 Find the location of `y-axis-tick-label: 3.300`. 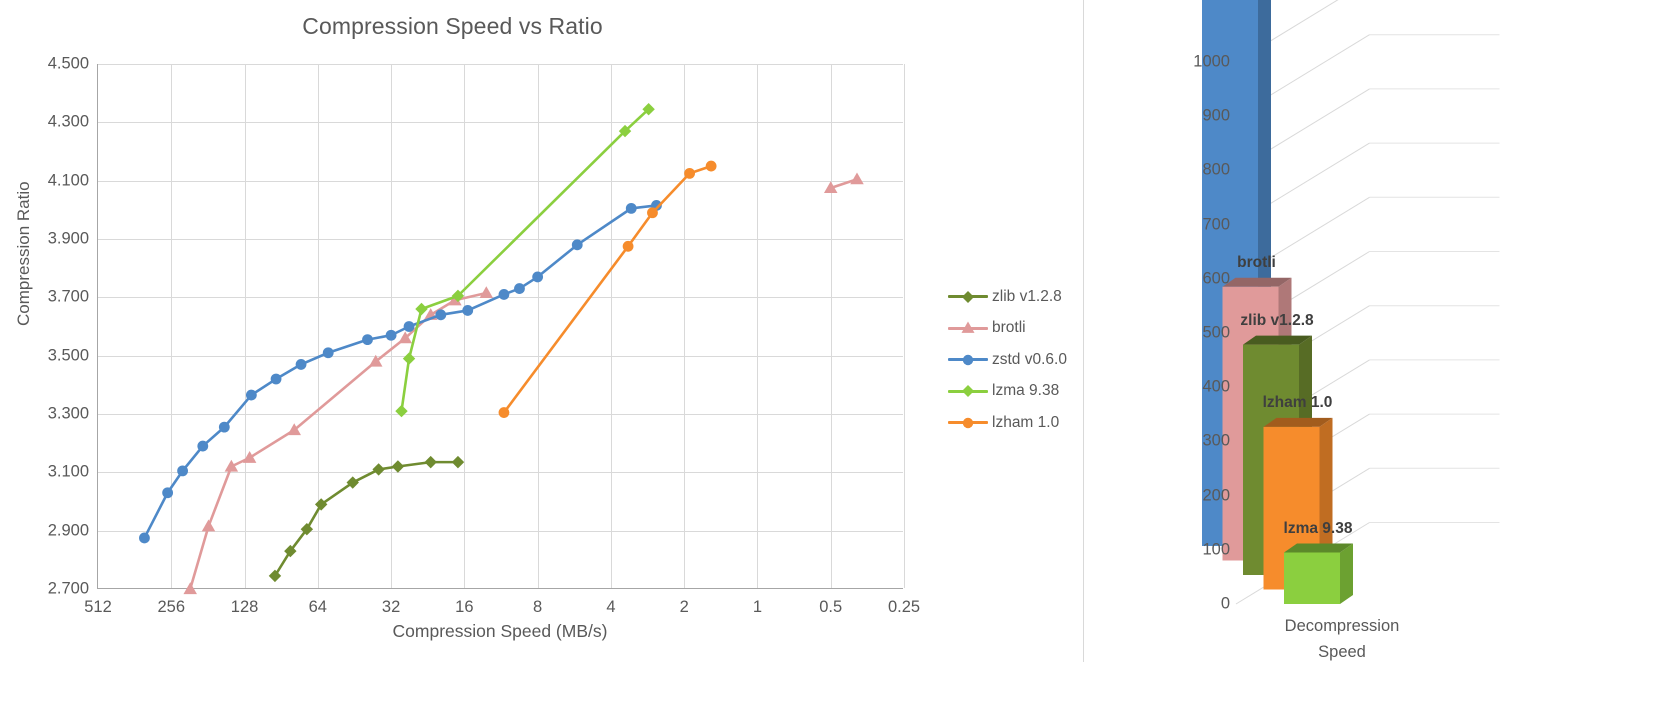

y-axis-tick-label: 3.300 is located at coordinates (68, 413).